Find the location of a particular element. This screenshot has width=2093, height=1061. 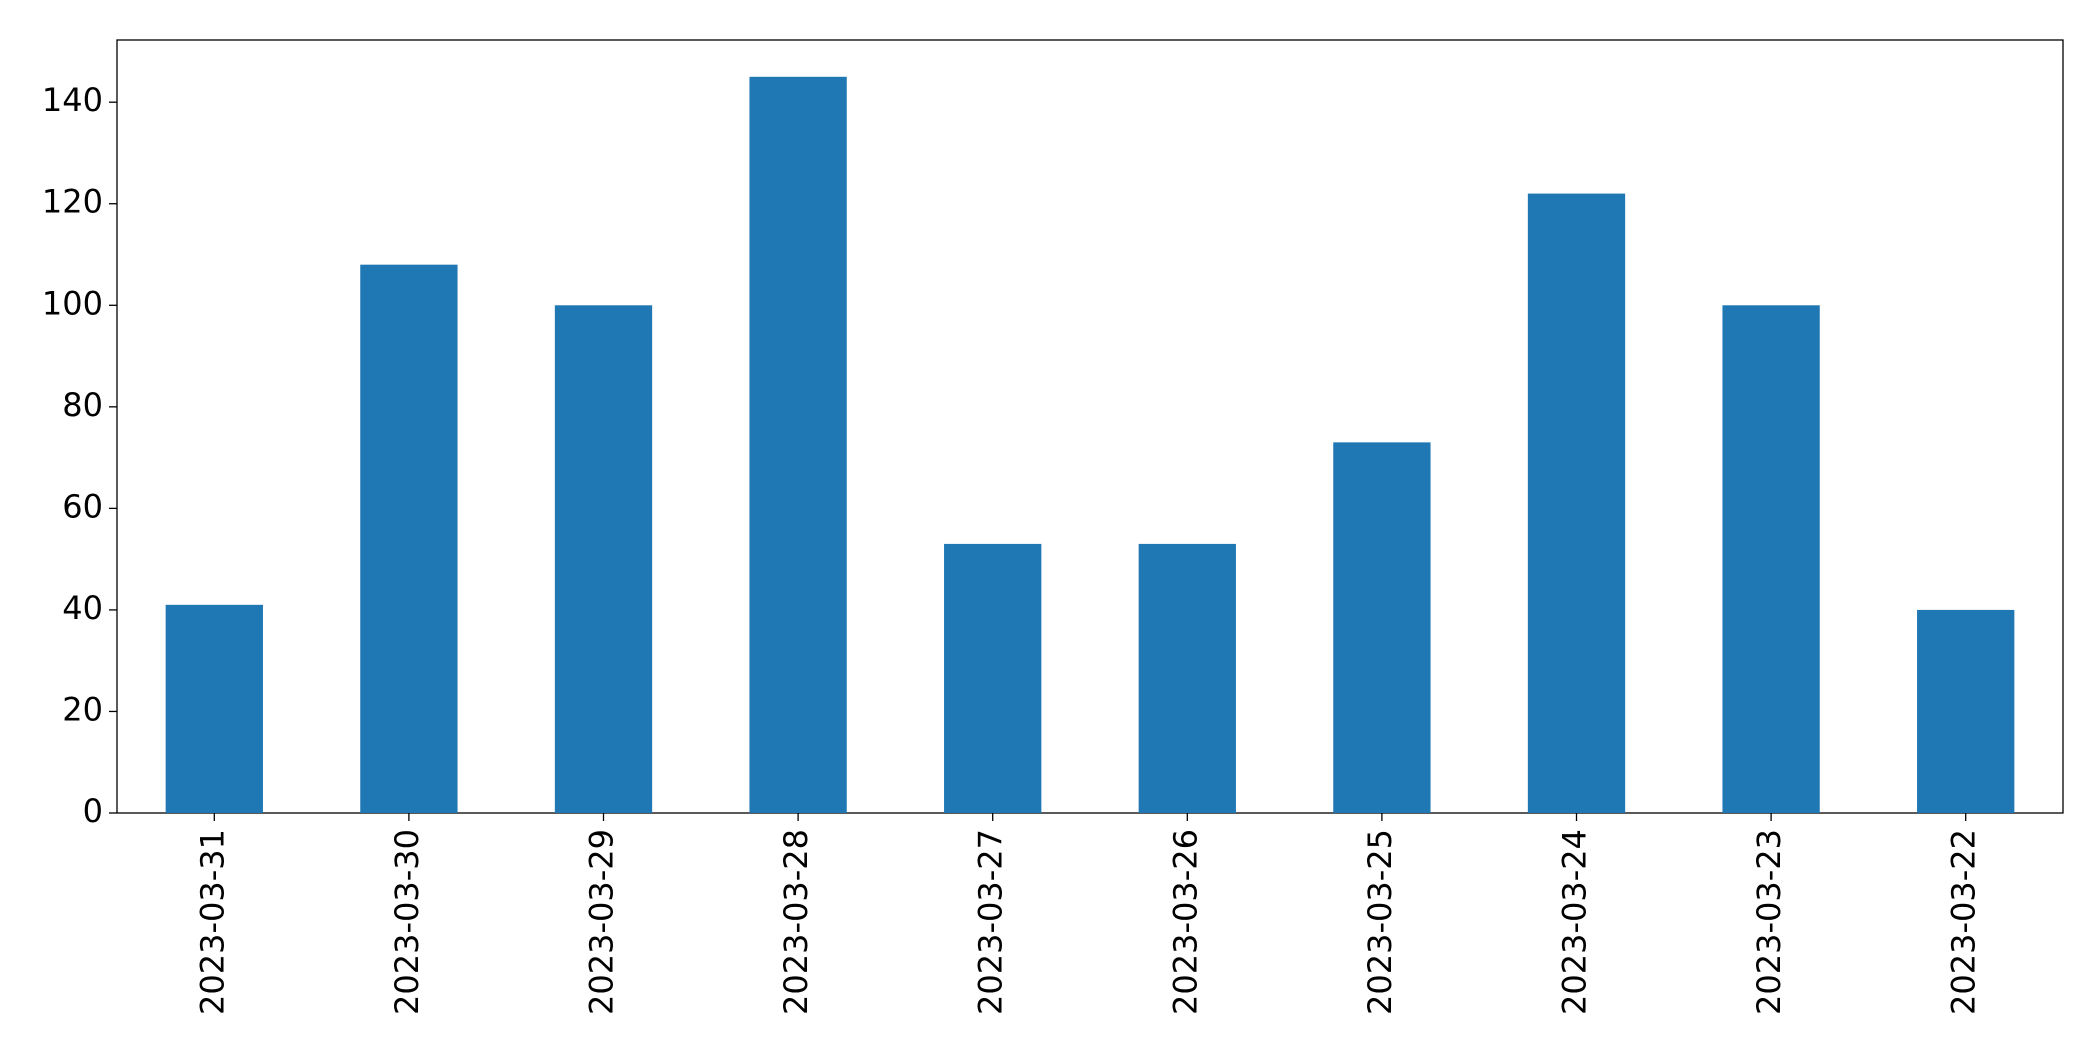

x-tick-label: 2023-03-22 is located at coordinates (1964, 922).